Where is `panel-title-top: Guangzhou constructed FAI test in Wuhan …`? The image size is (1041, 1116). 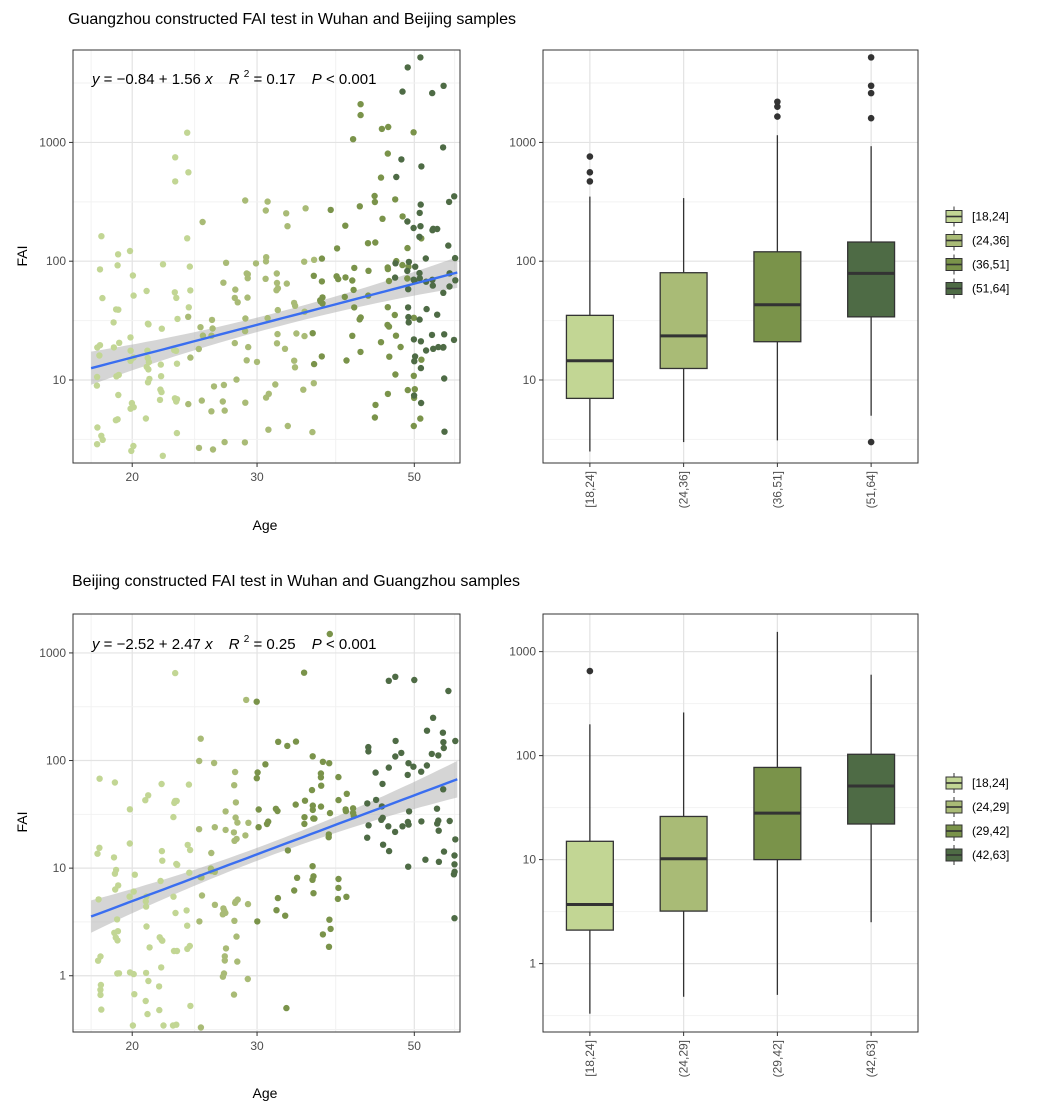 panel-title-top: Guangzhou constructed FAI test in Wuhan … is located at coordinates (292, 19).